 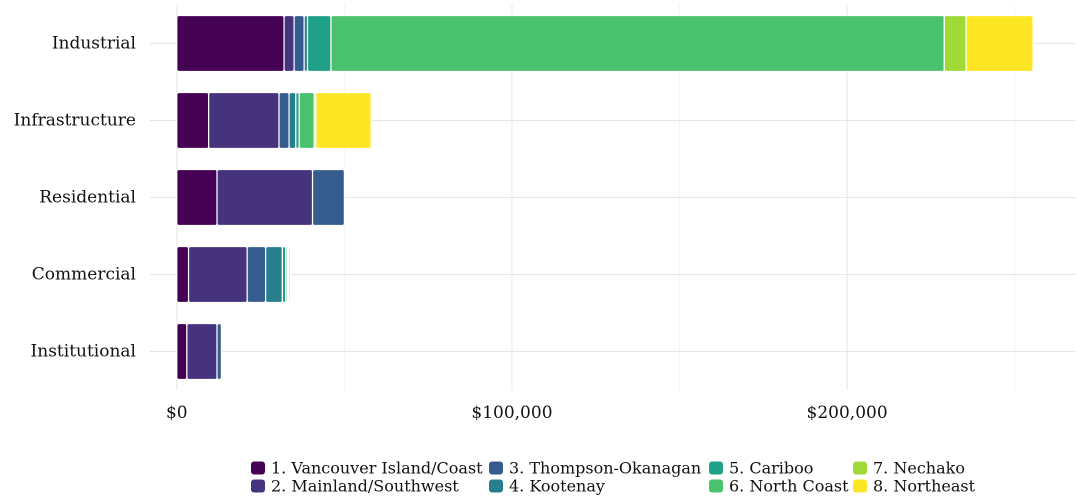 I want to click on legend-item: 7. Nechako, so click(x=909, y=468).